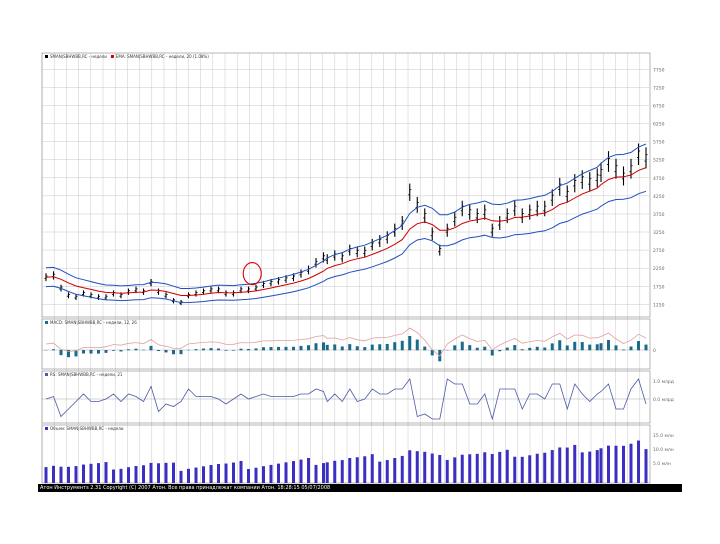  What do you see at coordinates (663, 450) in the screenshot?
I see `volume-tick-label: 10.0 млн` at bounding box center [663, 450].